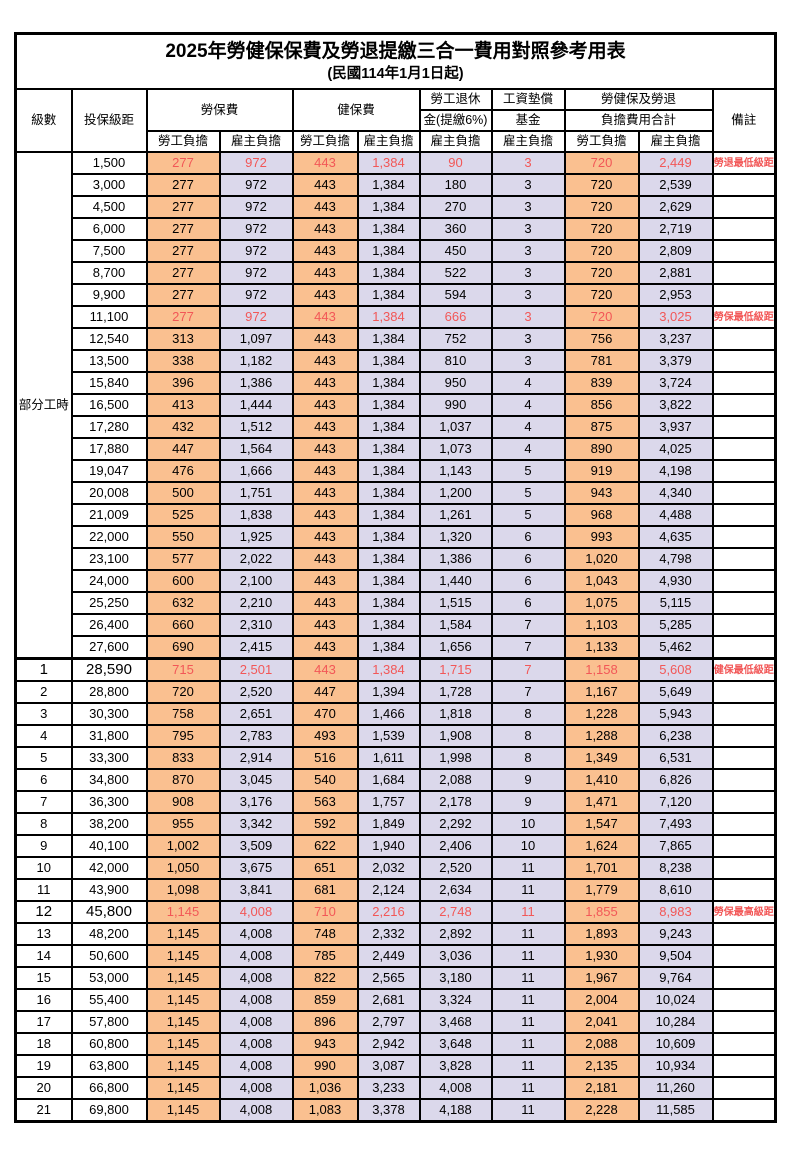 The width and height of the screenshot is (791, 1152). Describe the element at coordinates (675, 714) in the screenshot. I see `value-cell: 5,943` at that location.